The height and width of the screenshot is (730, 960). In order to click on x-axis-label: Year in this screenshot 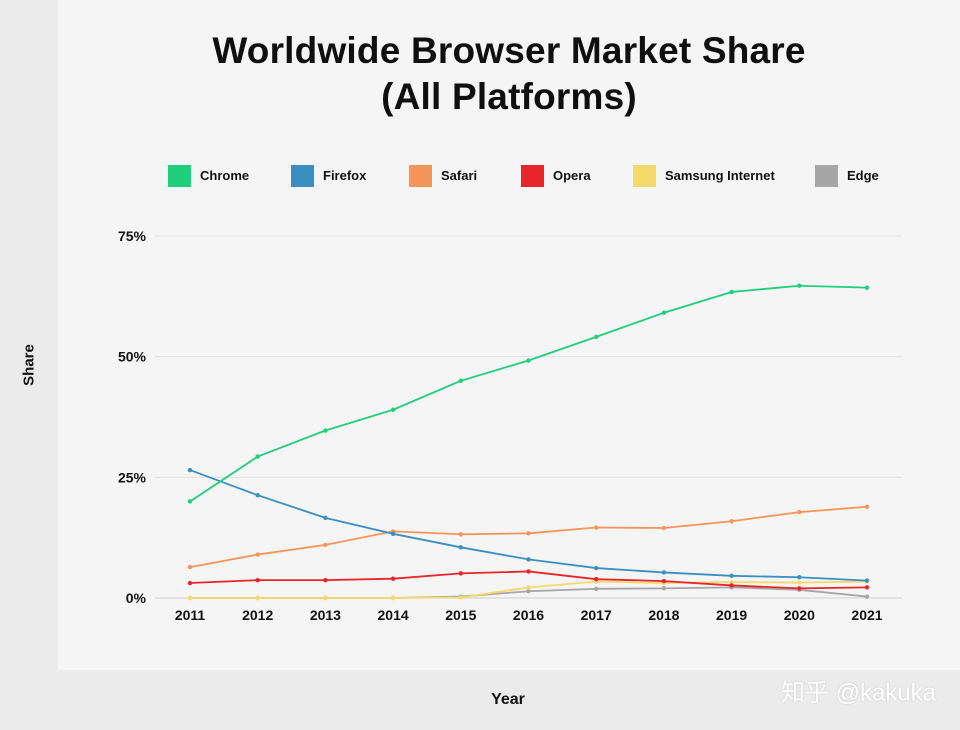, I will do `click(508, 699)`.